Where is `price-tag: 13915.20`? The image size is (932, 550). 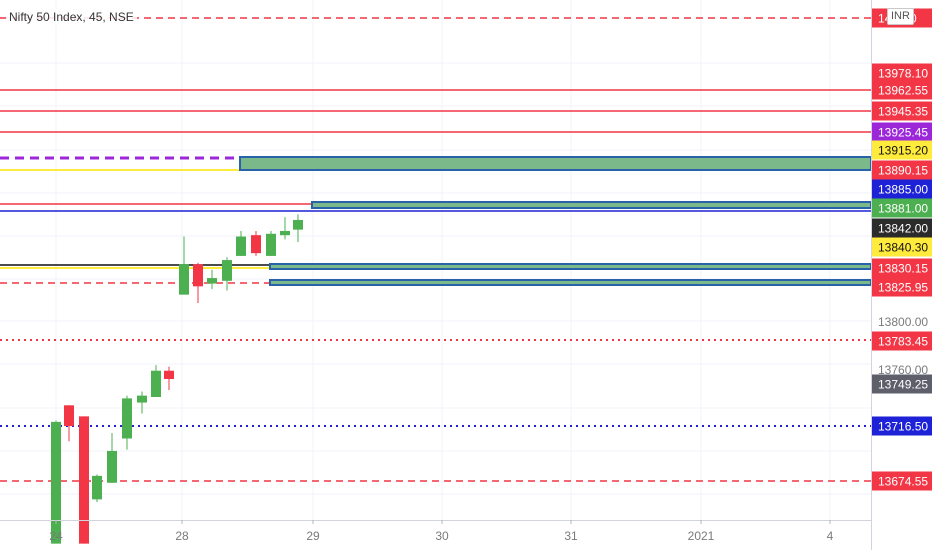
price-tag: 13915.20 is located at coordinates (902, 150).